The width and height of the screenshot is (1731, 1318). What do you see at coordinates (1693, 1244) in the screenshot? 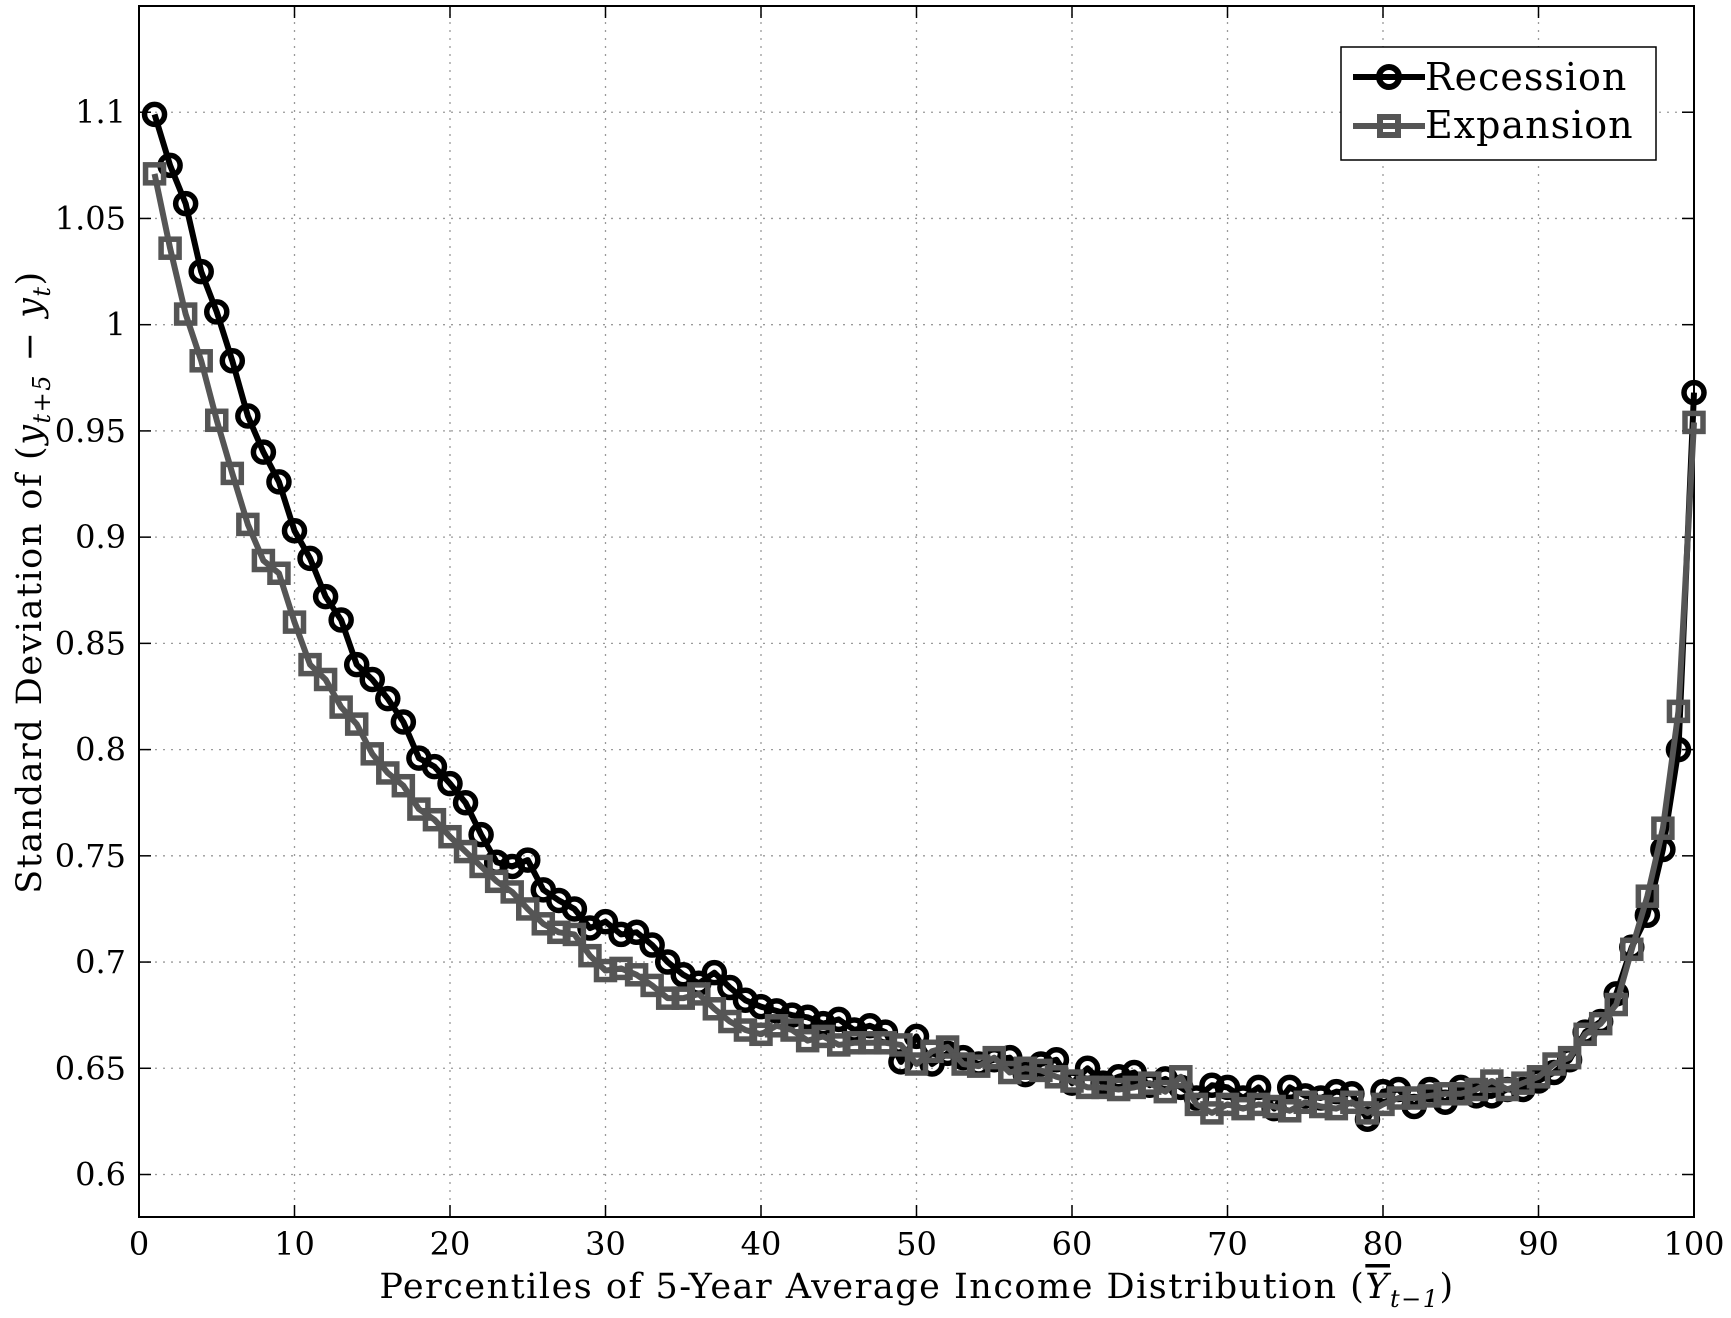
I see `x-tick-label: 100` at bounding box center [1693, 1244].